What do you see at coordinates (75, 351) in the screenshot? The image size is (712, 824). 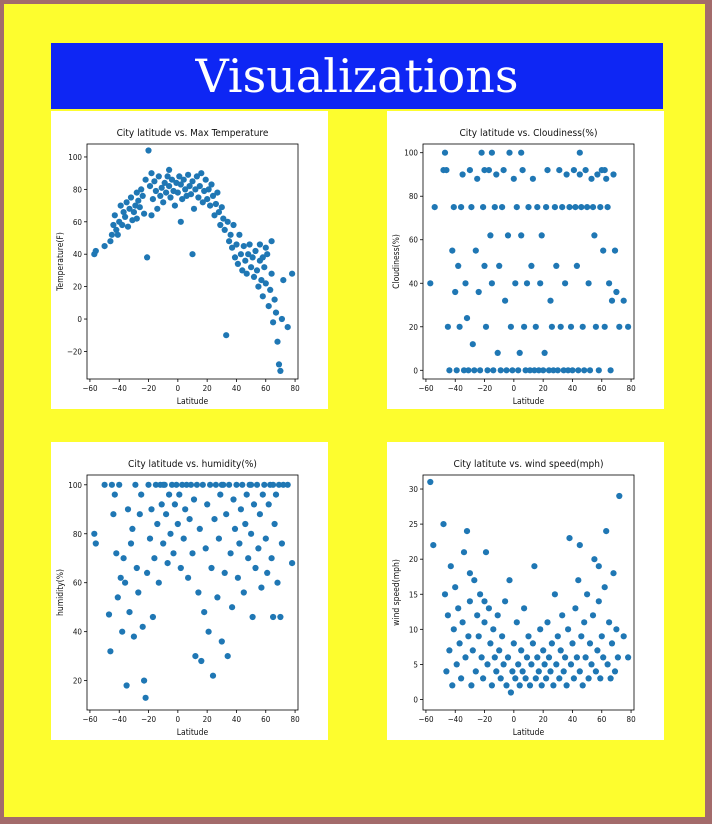 I see `y-tick-label: −20` at bounding box center [75, 351].